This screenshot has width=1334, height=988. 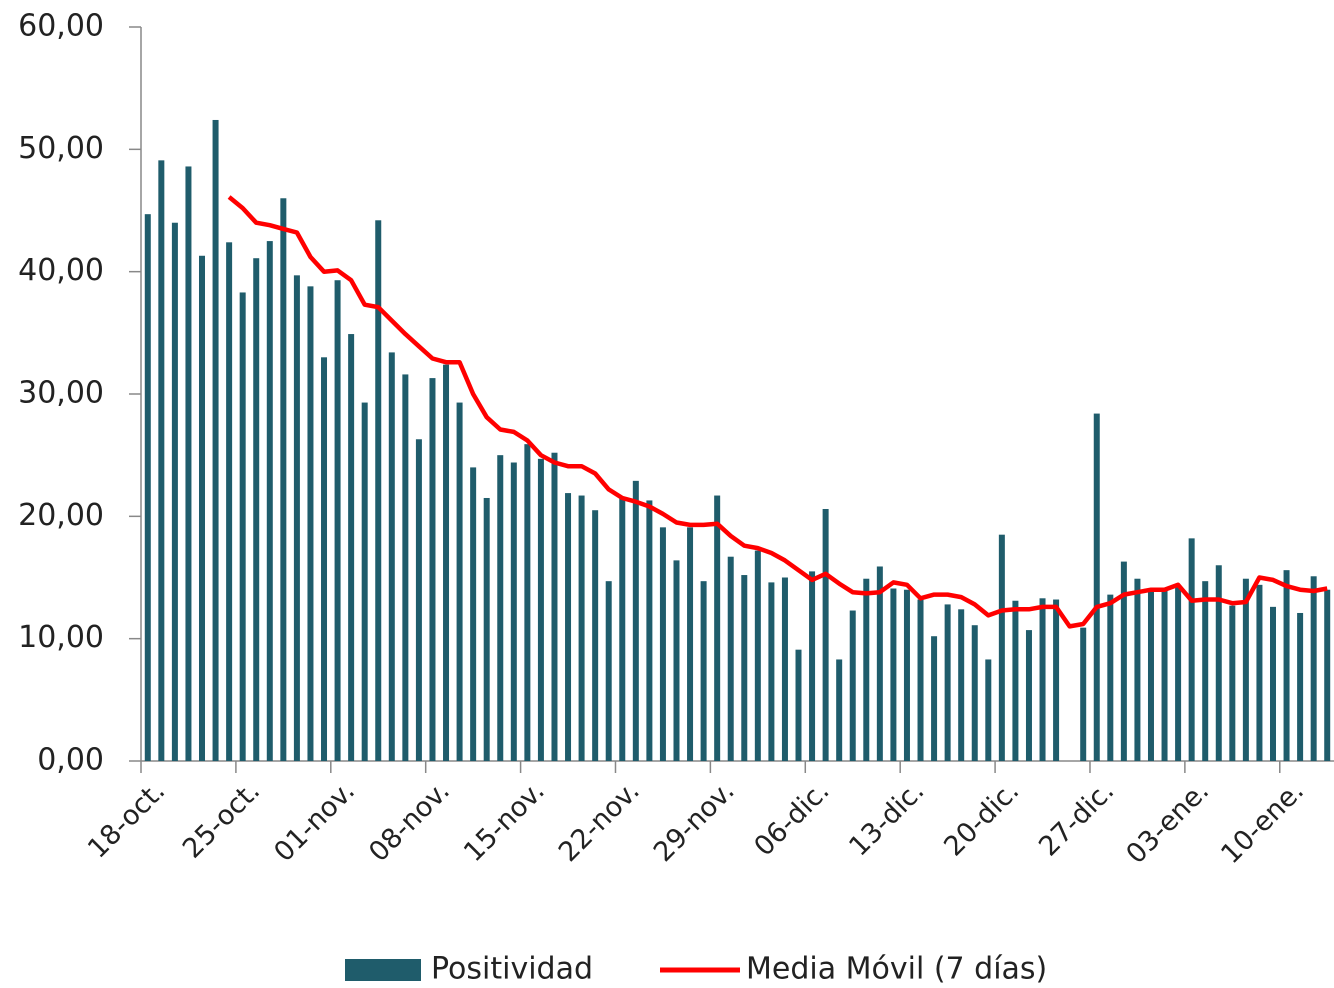 I want to click on y-tick-label: 30,00, so click(x=61, y=393).